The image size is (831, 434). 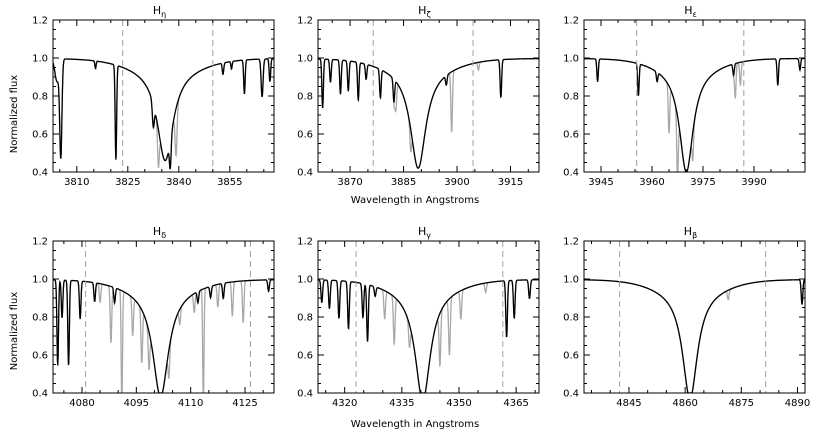 I want to click on x-tick-label: 4890, so click(x=797, y=403).